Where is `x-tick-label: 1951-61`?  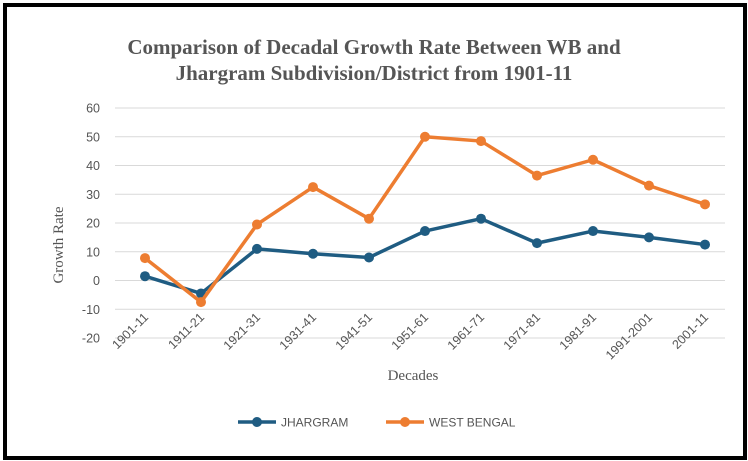 x-tick-label: 1951-61 is located at coordinates (410, 331).